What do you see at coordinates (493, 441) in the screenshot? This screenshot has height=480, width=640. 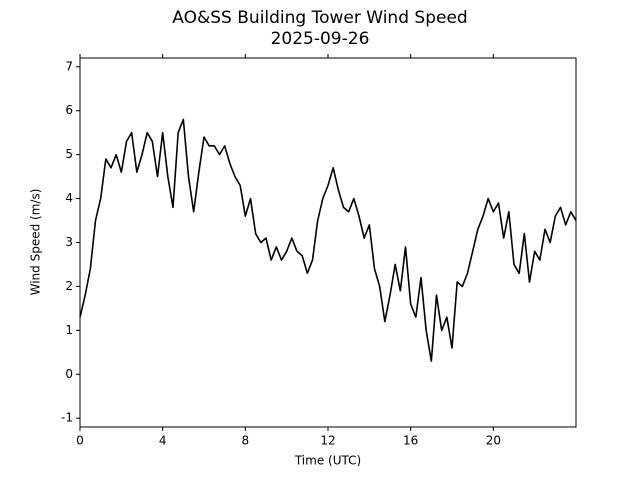 I see `x-tick-label: 20` at bounding box center [493, 441].